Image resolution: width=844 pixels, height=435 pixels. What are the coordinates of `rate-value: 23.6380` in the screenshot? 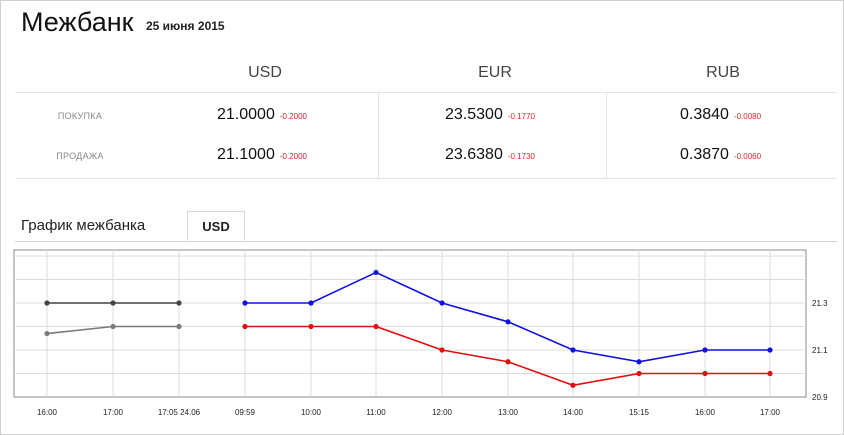 It's located at (474, 154).